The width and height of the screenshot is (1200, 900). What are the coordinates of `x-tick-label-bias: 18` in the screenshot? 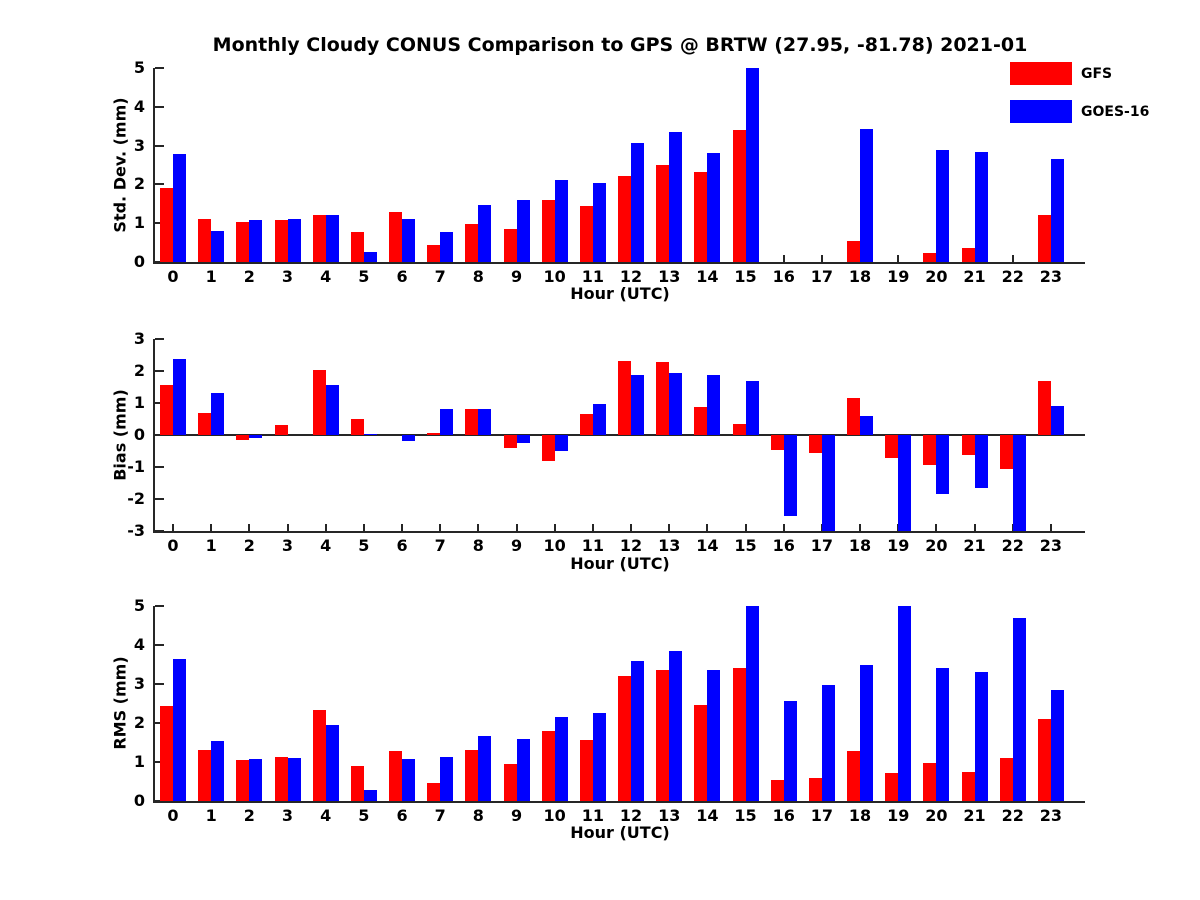 It's located at (860, 545).